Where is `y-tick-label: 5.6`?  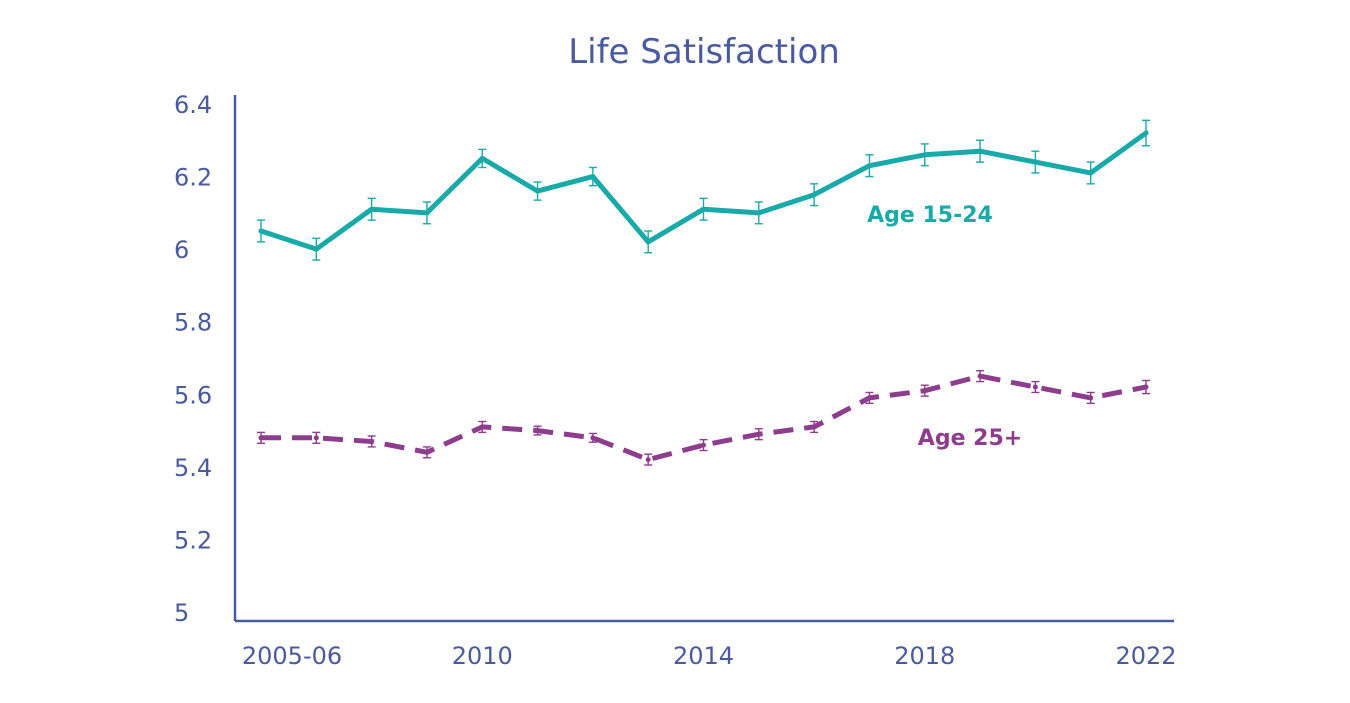
y-tick-label: 5.6 is located at coordinates (193, 395).